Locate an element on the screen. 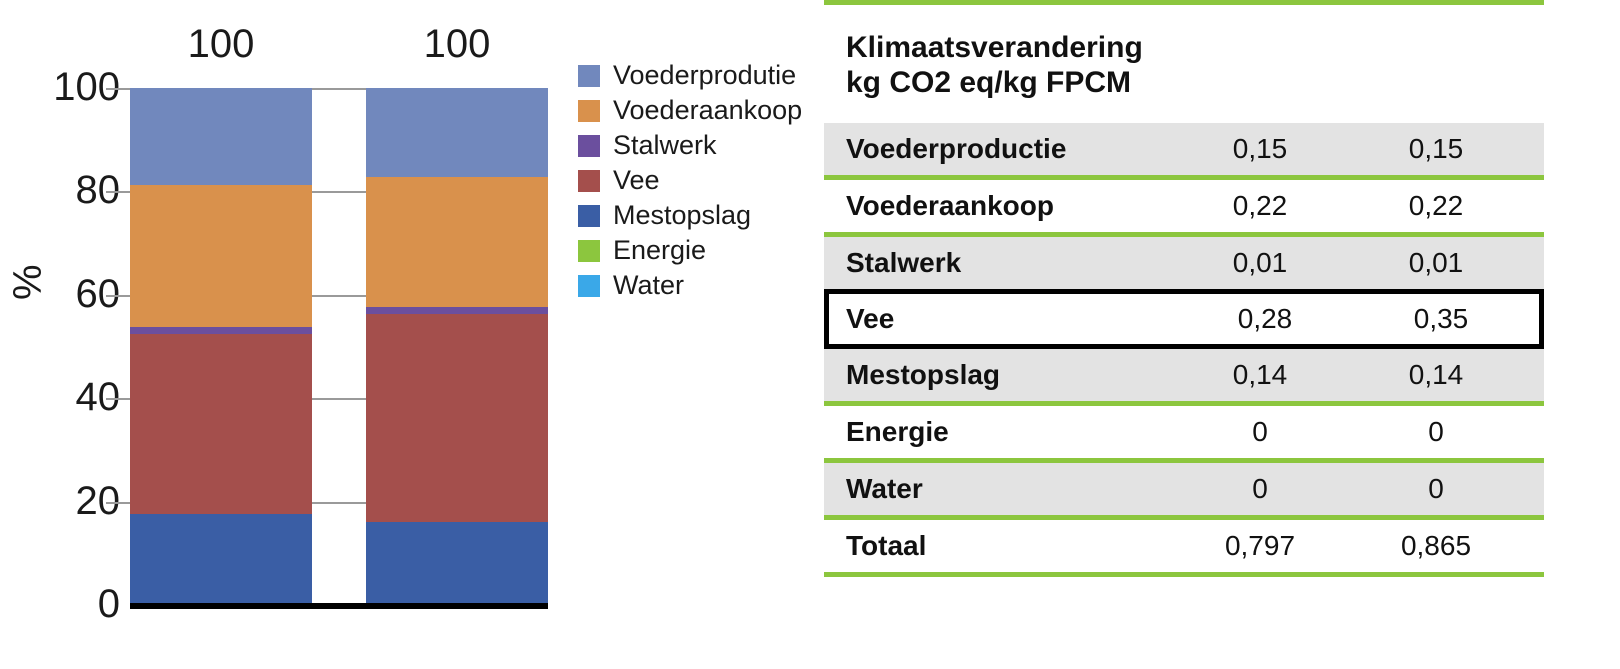 This screenshot has height=669, width=1620. table-cell-value-col2: 0,22 is located at coordinates (1436, 205).